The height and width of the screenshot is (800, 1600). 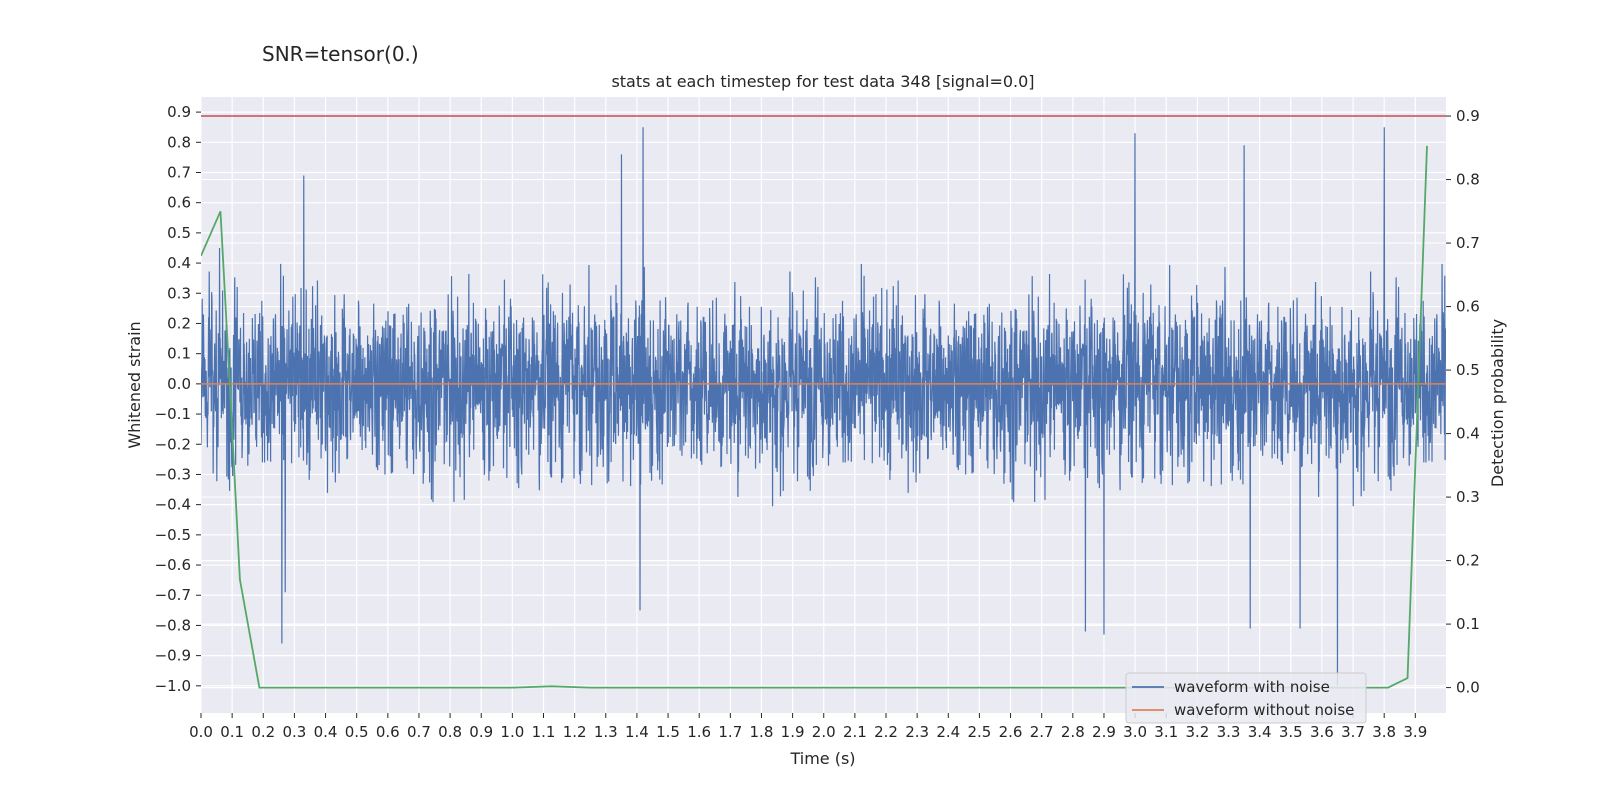 I want to click on y-tick-label: 0.5, so click(x=179, y=233).